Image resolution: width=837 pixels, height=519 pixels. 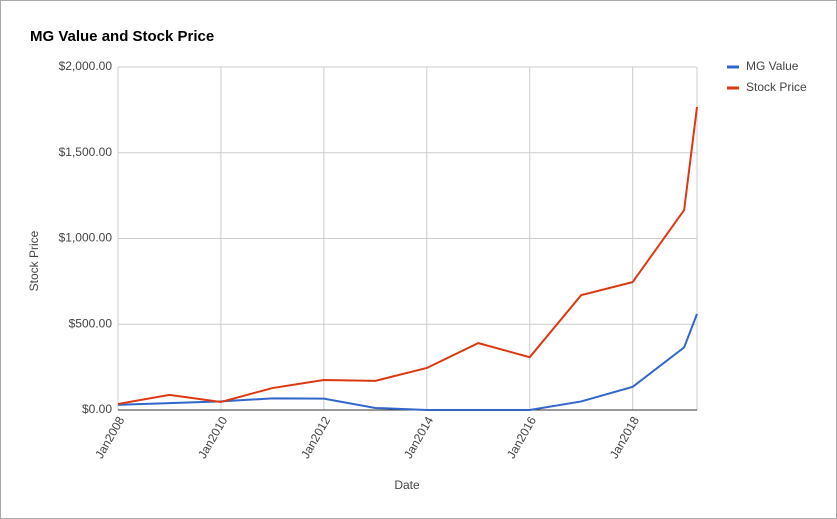 I want to click on y-tick-label: $500.00, so click(x=91, y=323).